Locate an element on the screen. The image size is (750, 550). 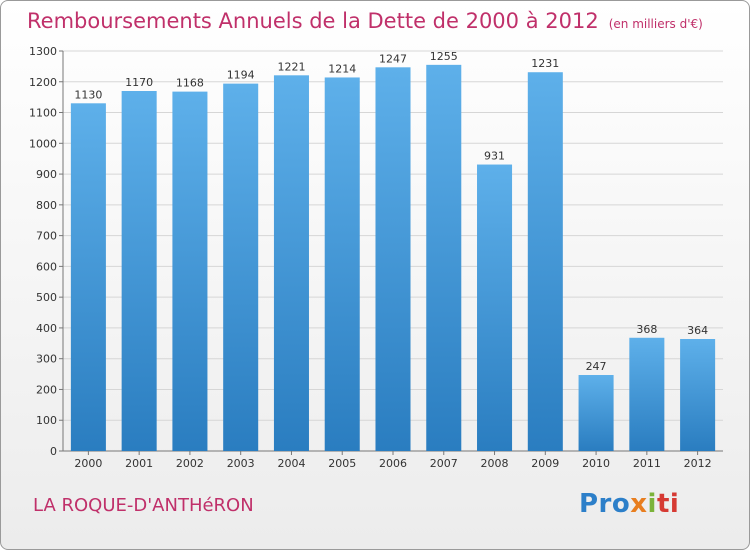
y-tick-label: 100 is located at coordinates (46, 420).